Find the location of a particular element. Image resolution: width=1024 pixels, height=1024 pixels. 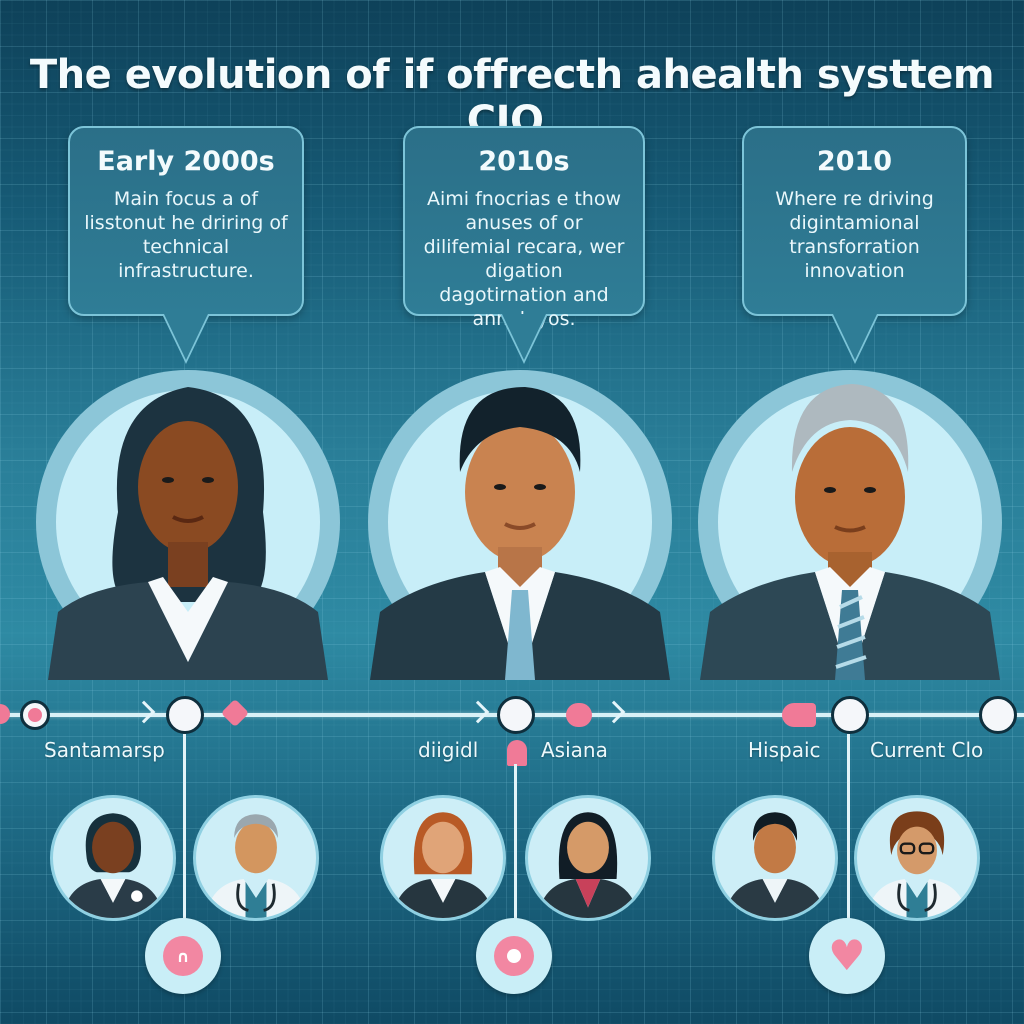

badge-target is located at coordinates (514, 956).